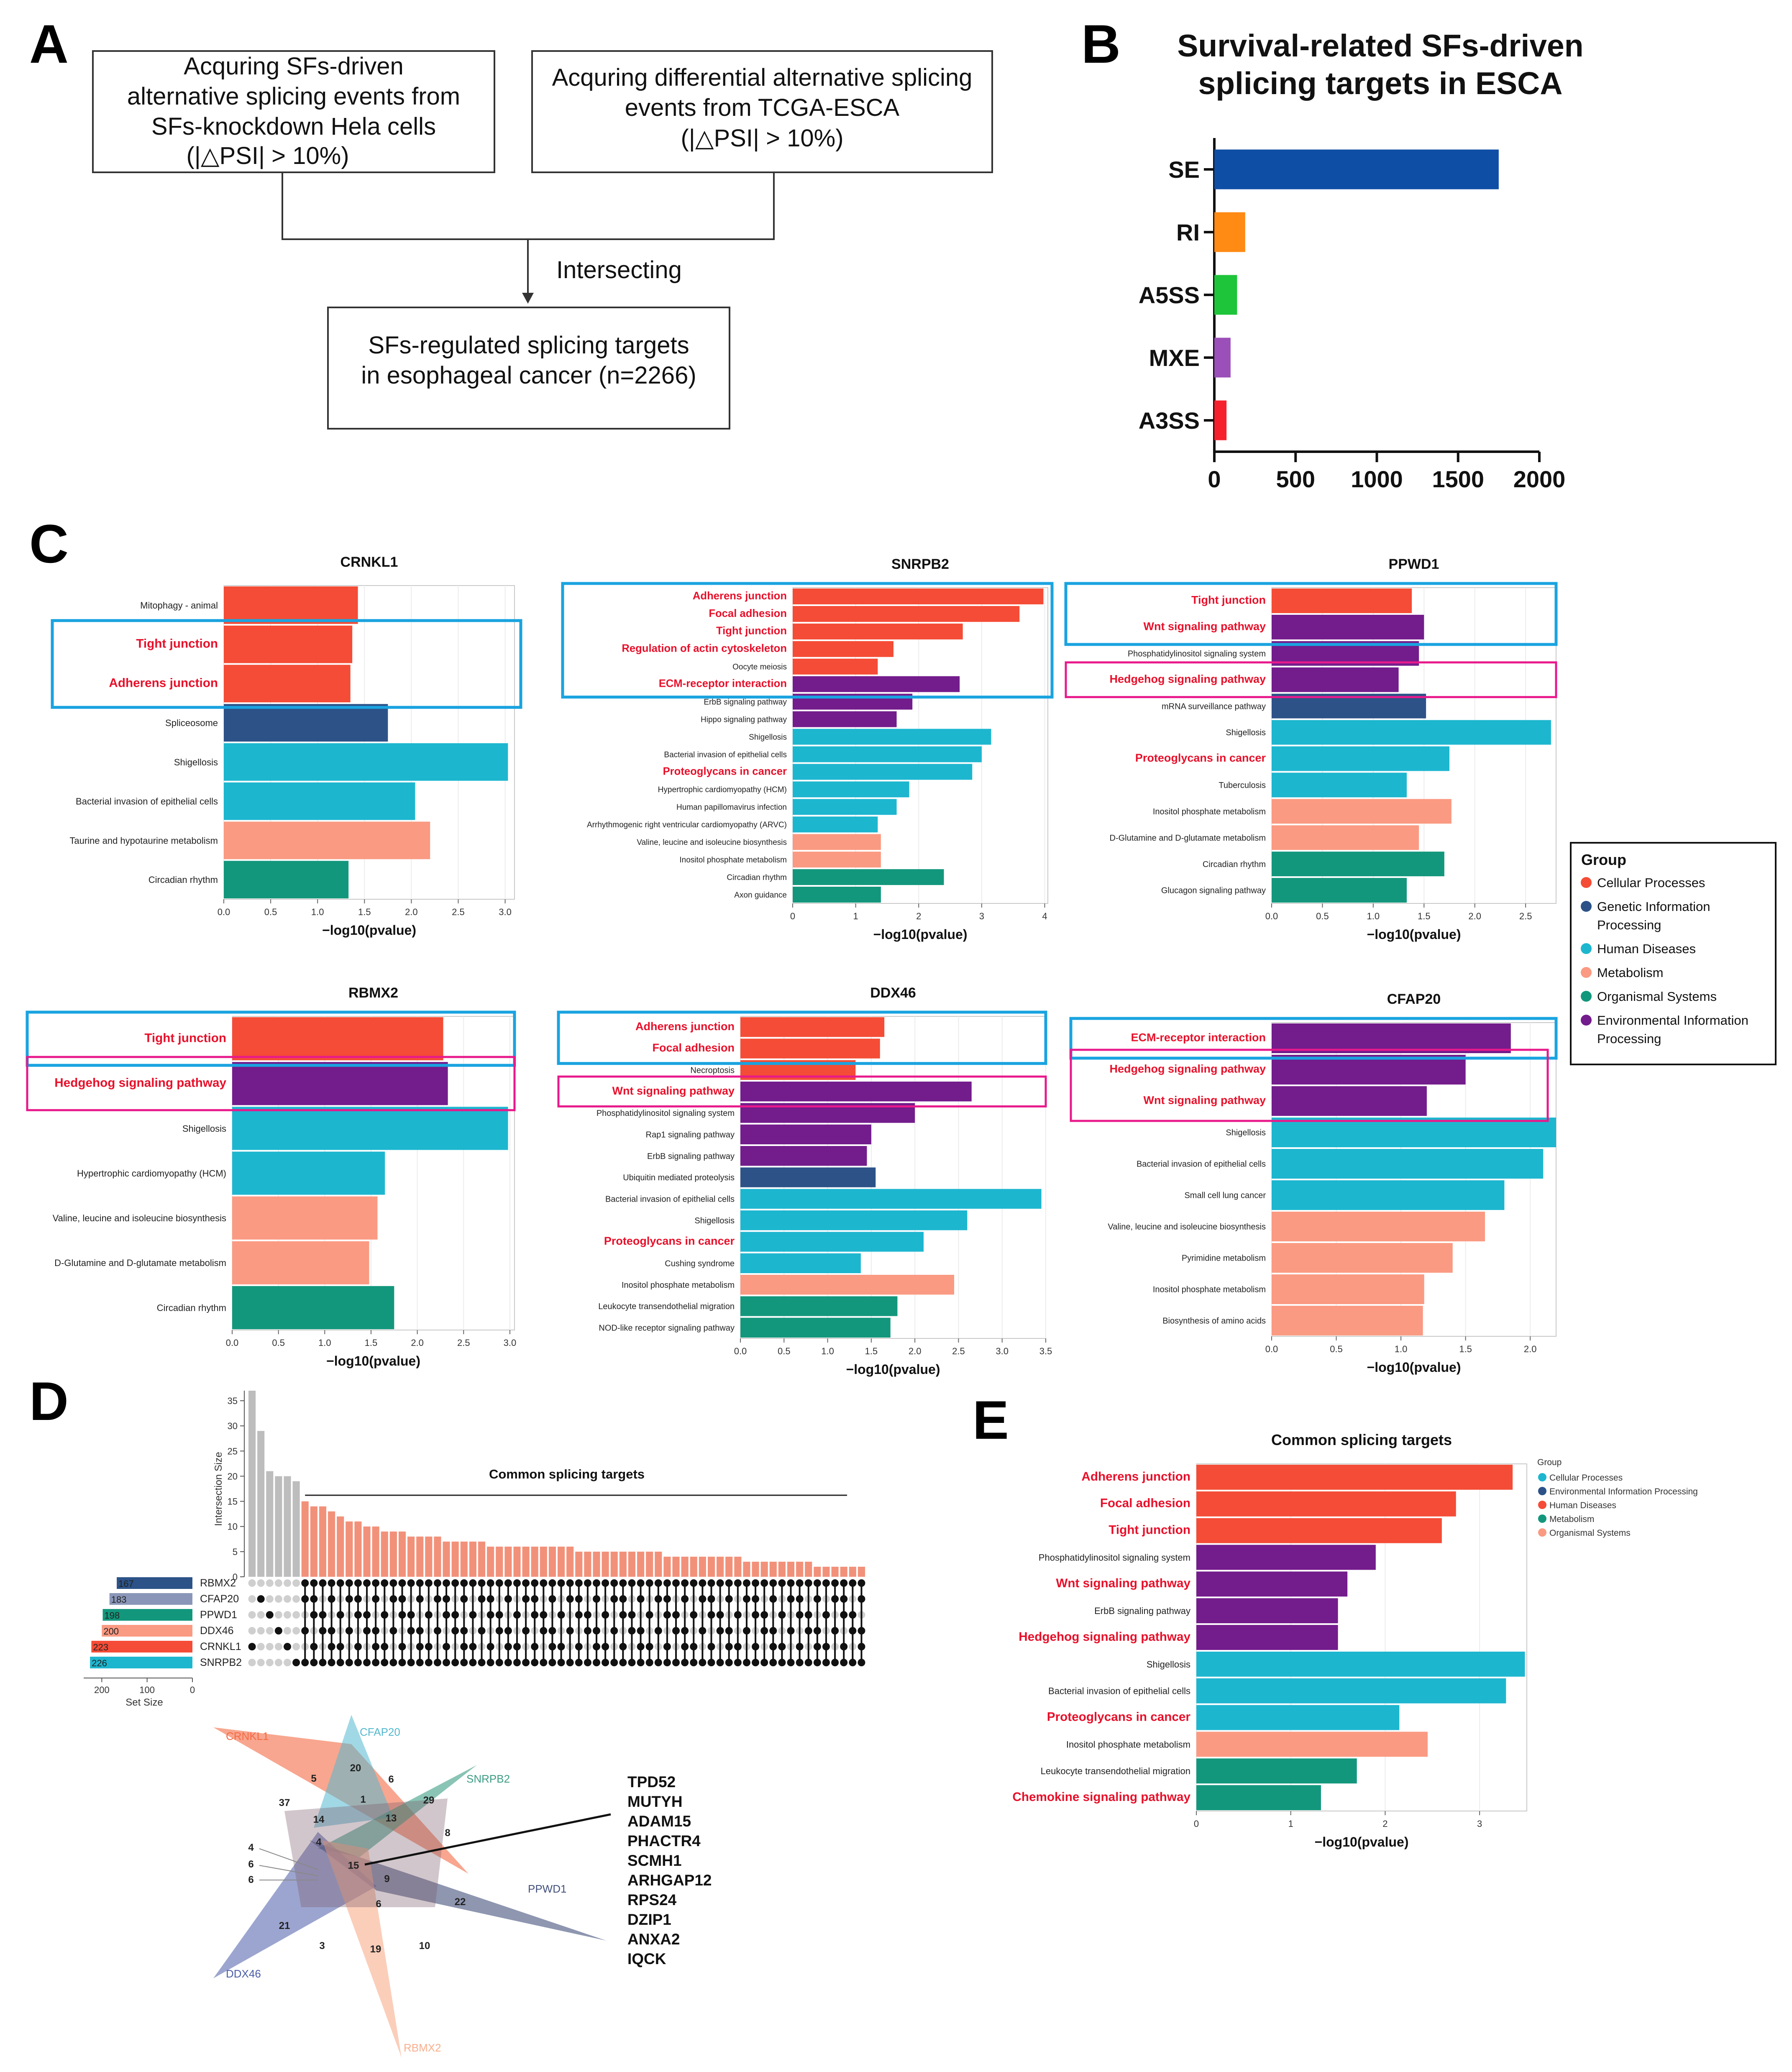  Describe the element at coordinates (364, 912) in the screenshot. I see `x-tick-label: 1.5` at that location.